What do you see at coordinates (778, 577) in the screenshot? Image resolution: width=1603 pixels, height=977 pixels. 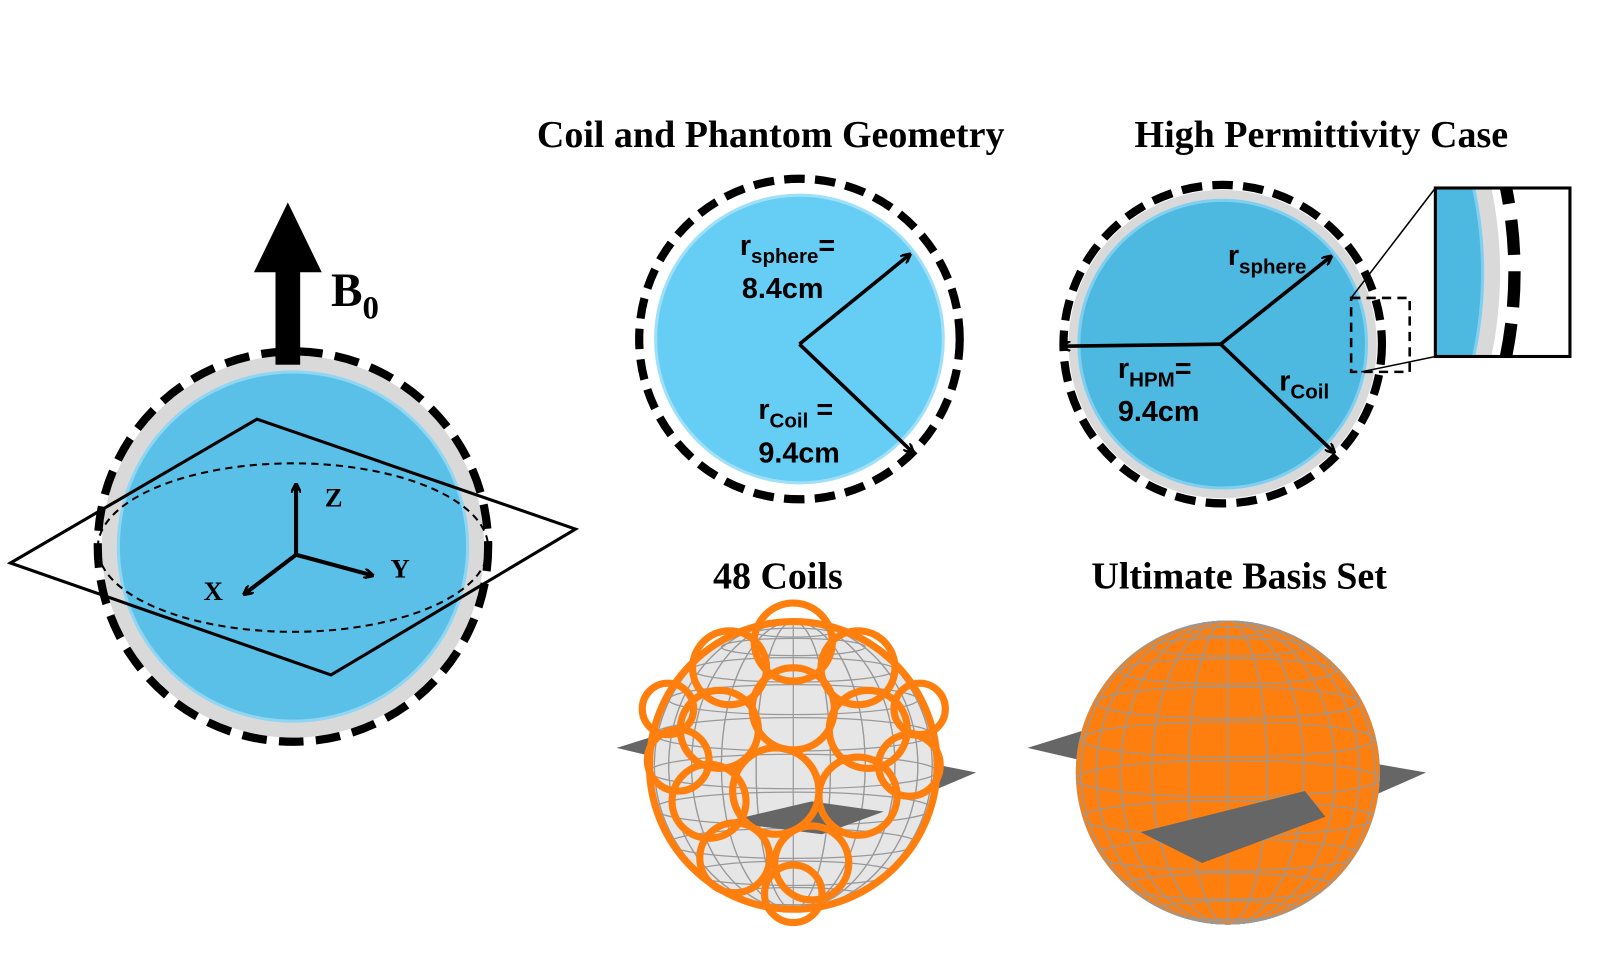 I see `title: 48 Coils` at bounding box center [778, 577].